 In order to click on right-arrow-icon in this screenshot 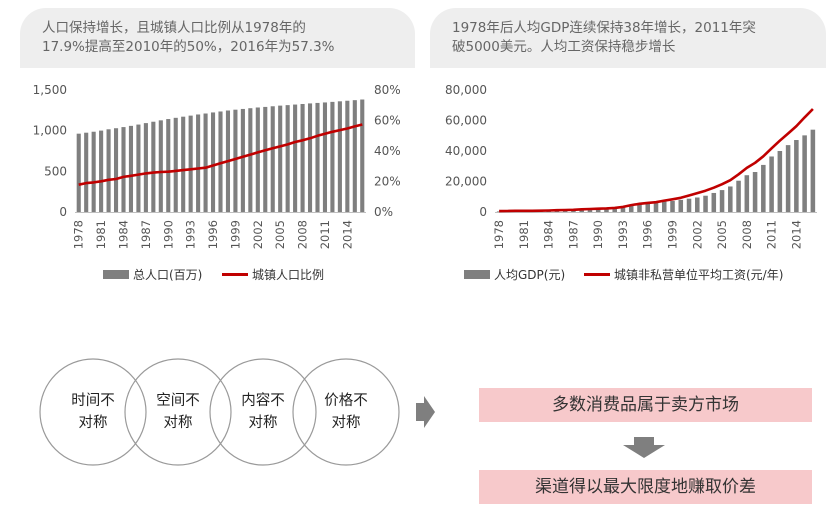, I will do `click(425, 412)`.